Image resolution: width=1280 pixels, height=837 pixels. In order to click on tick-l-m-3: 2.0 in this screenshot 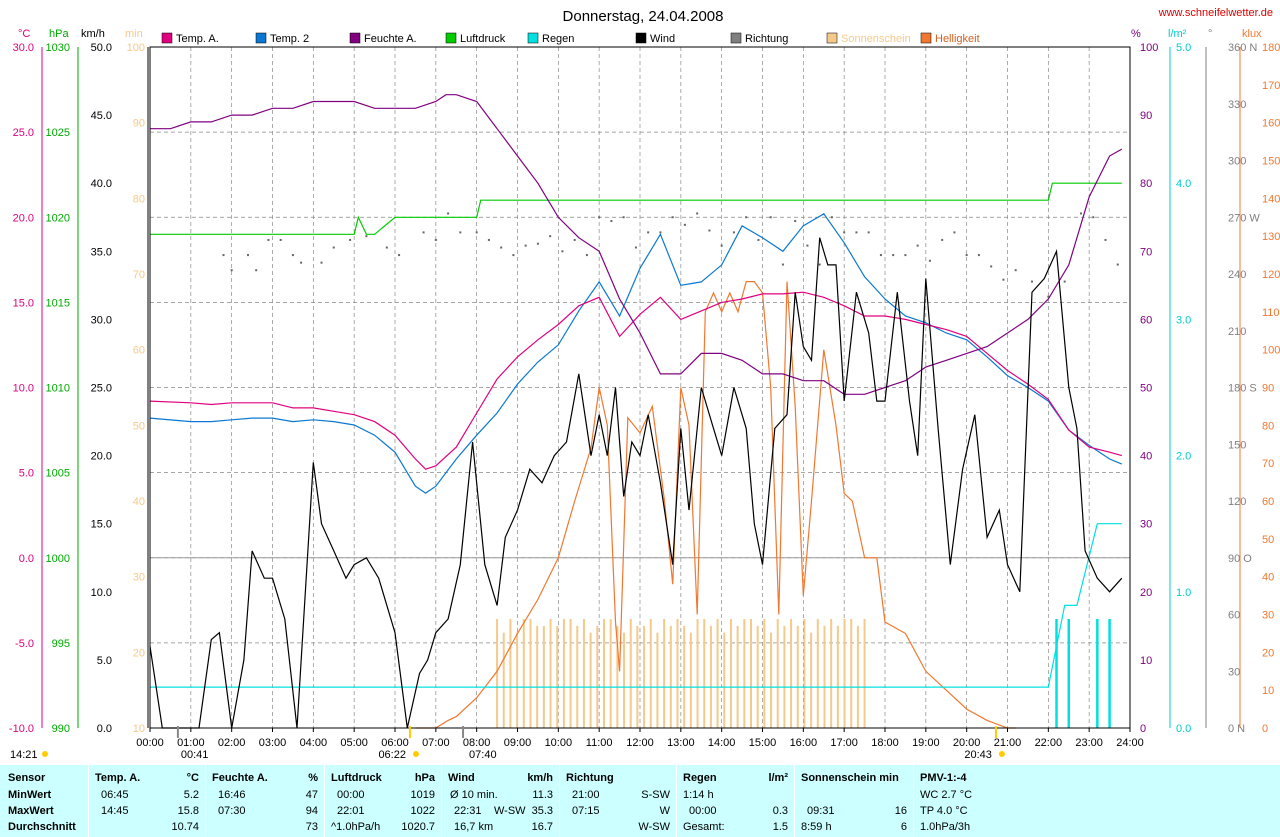, I will do `click(1183, 457)`.